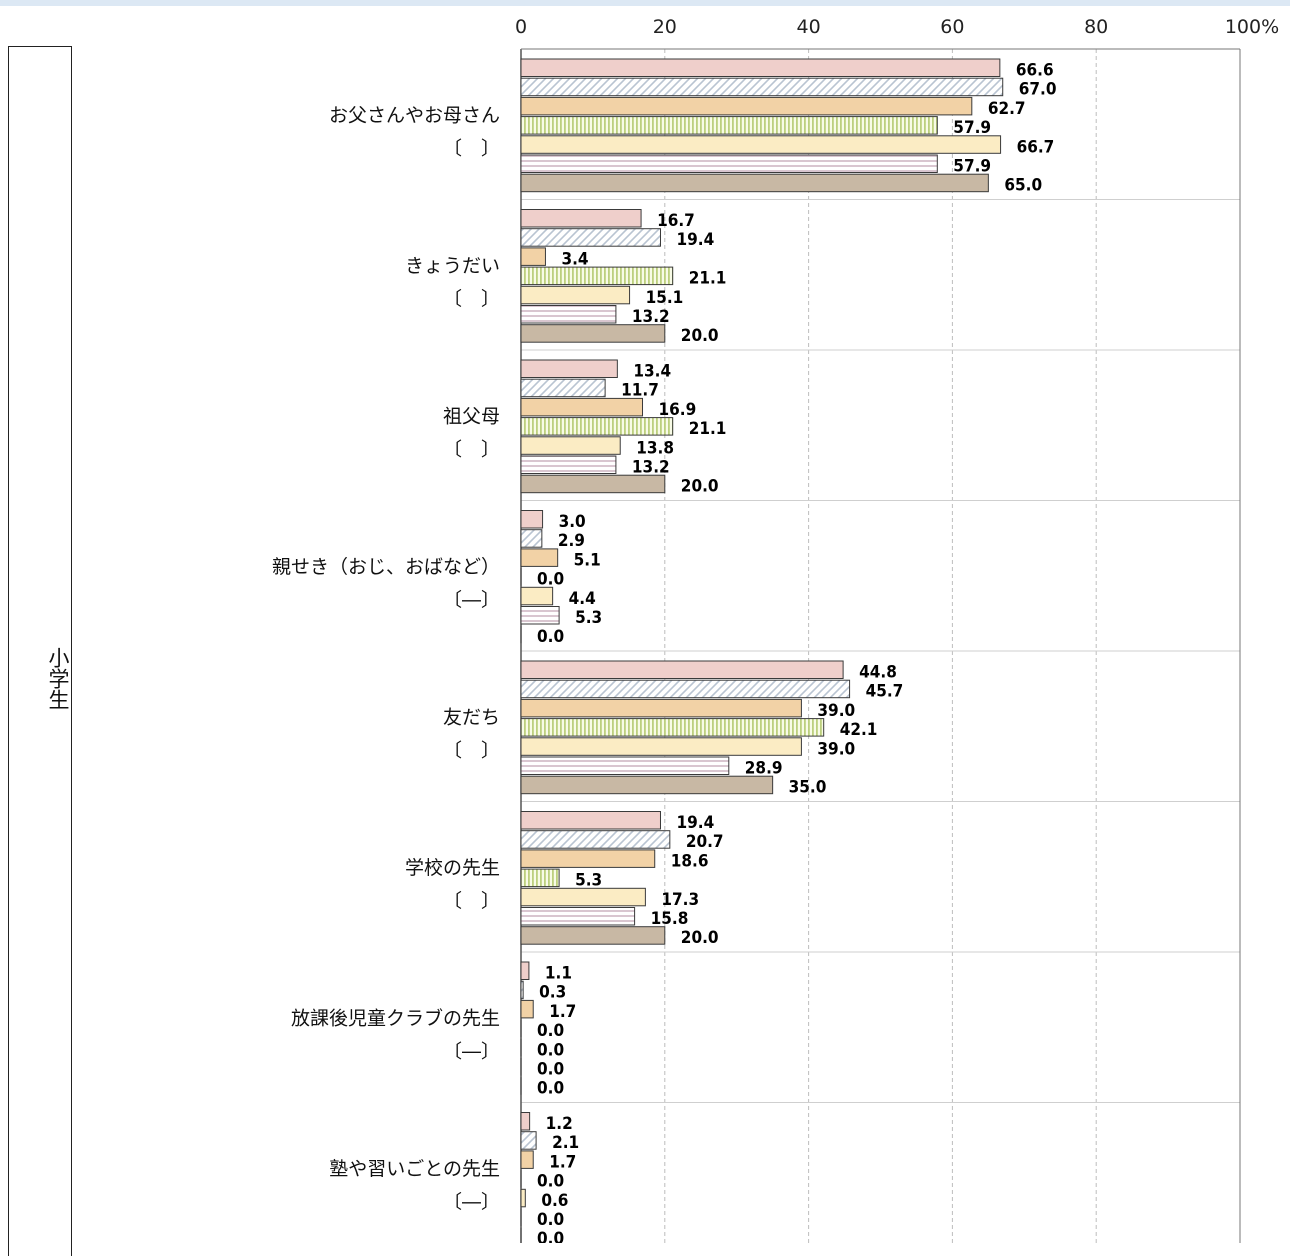 This screenshot has width=1290, height=1256. Describe the element at coordinates (700, 938) in the screenshot. I see `value-label: 20.0` at that location.